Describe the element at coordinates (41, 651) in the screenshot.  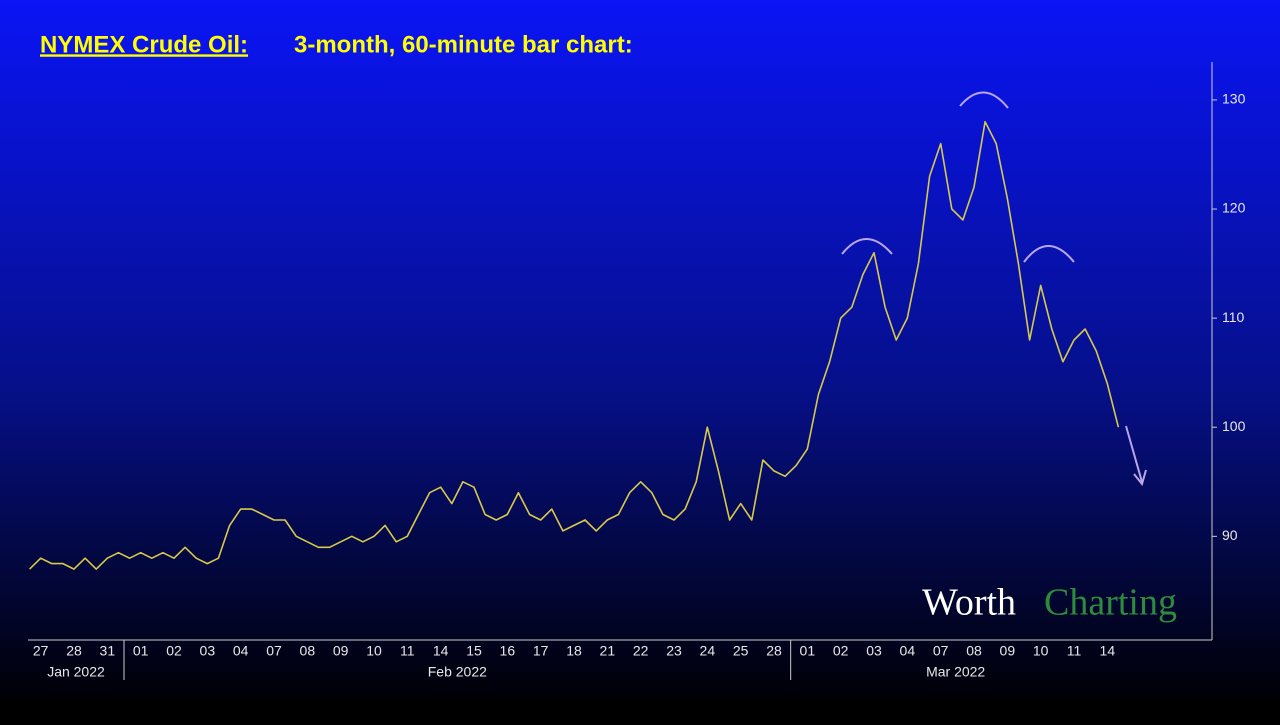
I see `x-tick-label: 27` at that location.